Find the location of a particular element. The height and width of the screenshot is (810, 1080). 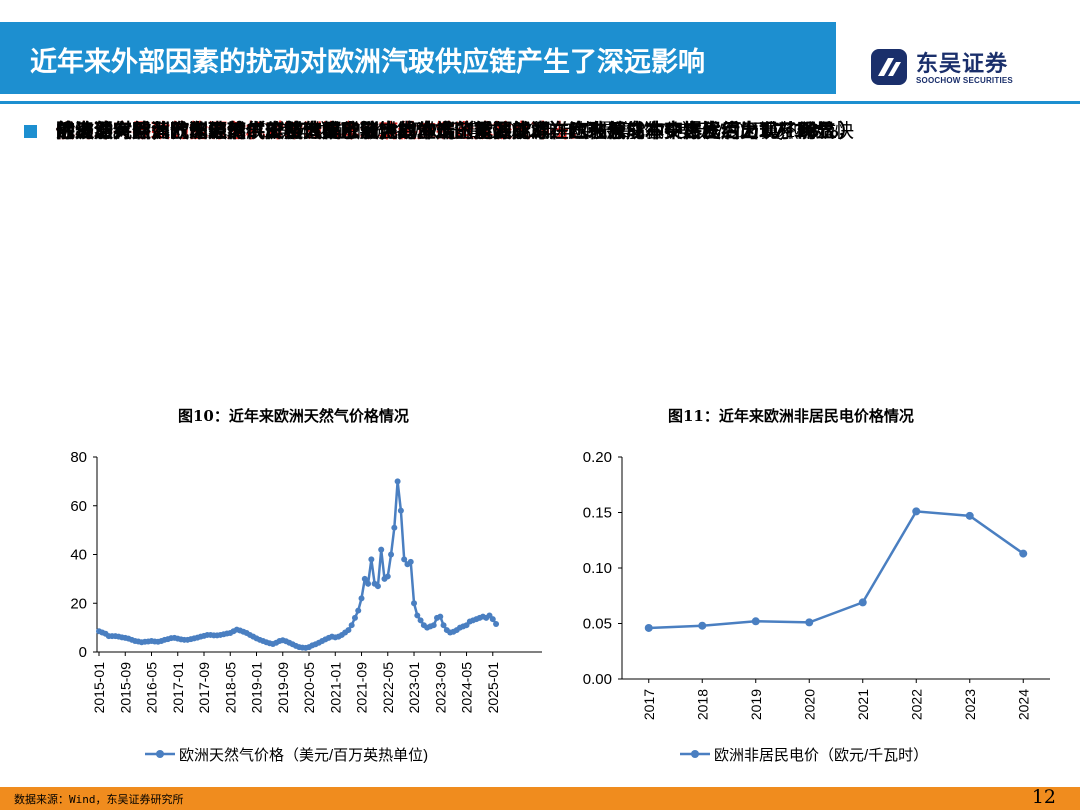

x-tick-label: 2021 is located at coordinates (863, 704).